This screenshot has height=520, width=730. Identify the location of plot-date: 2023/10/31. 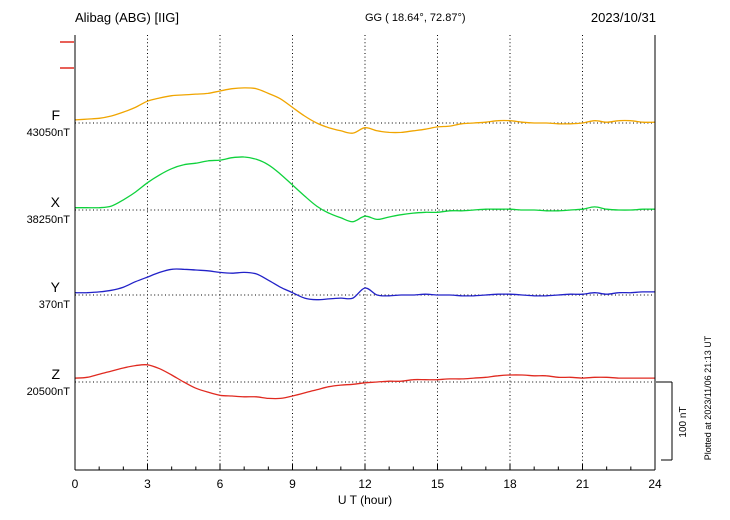
(623, 17).